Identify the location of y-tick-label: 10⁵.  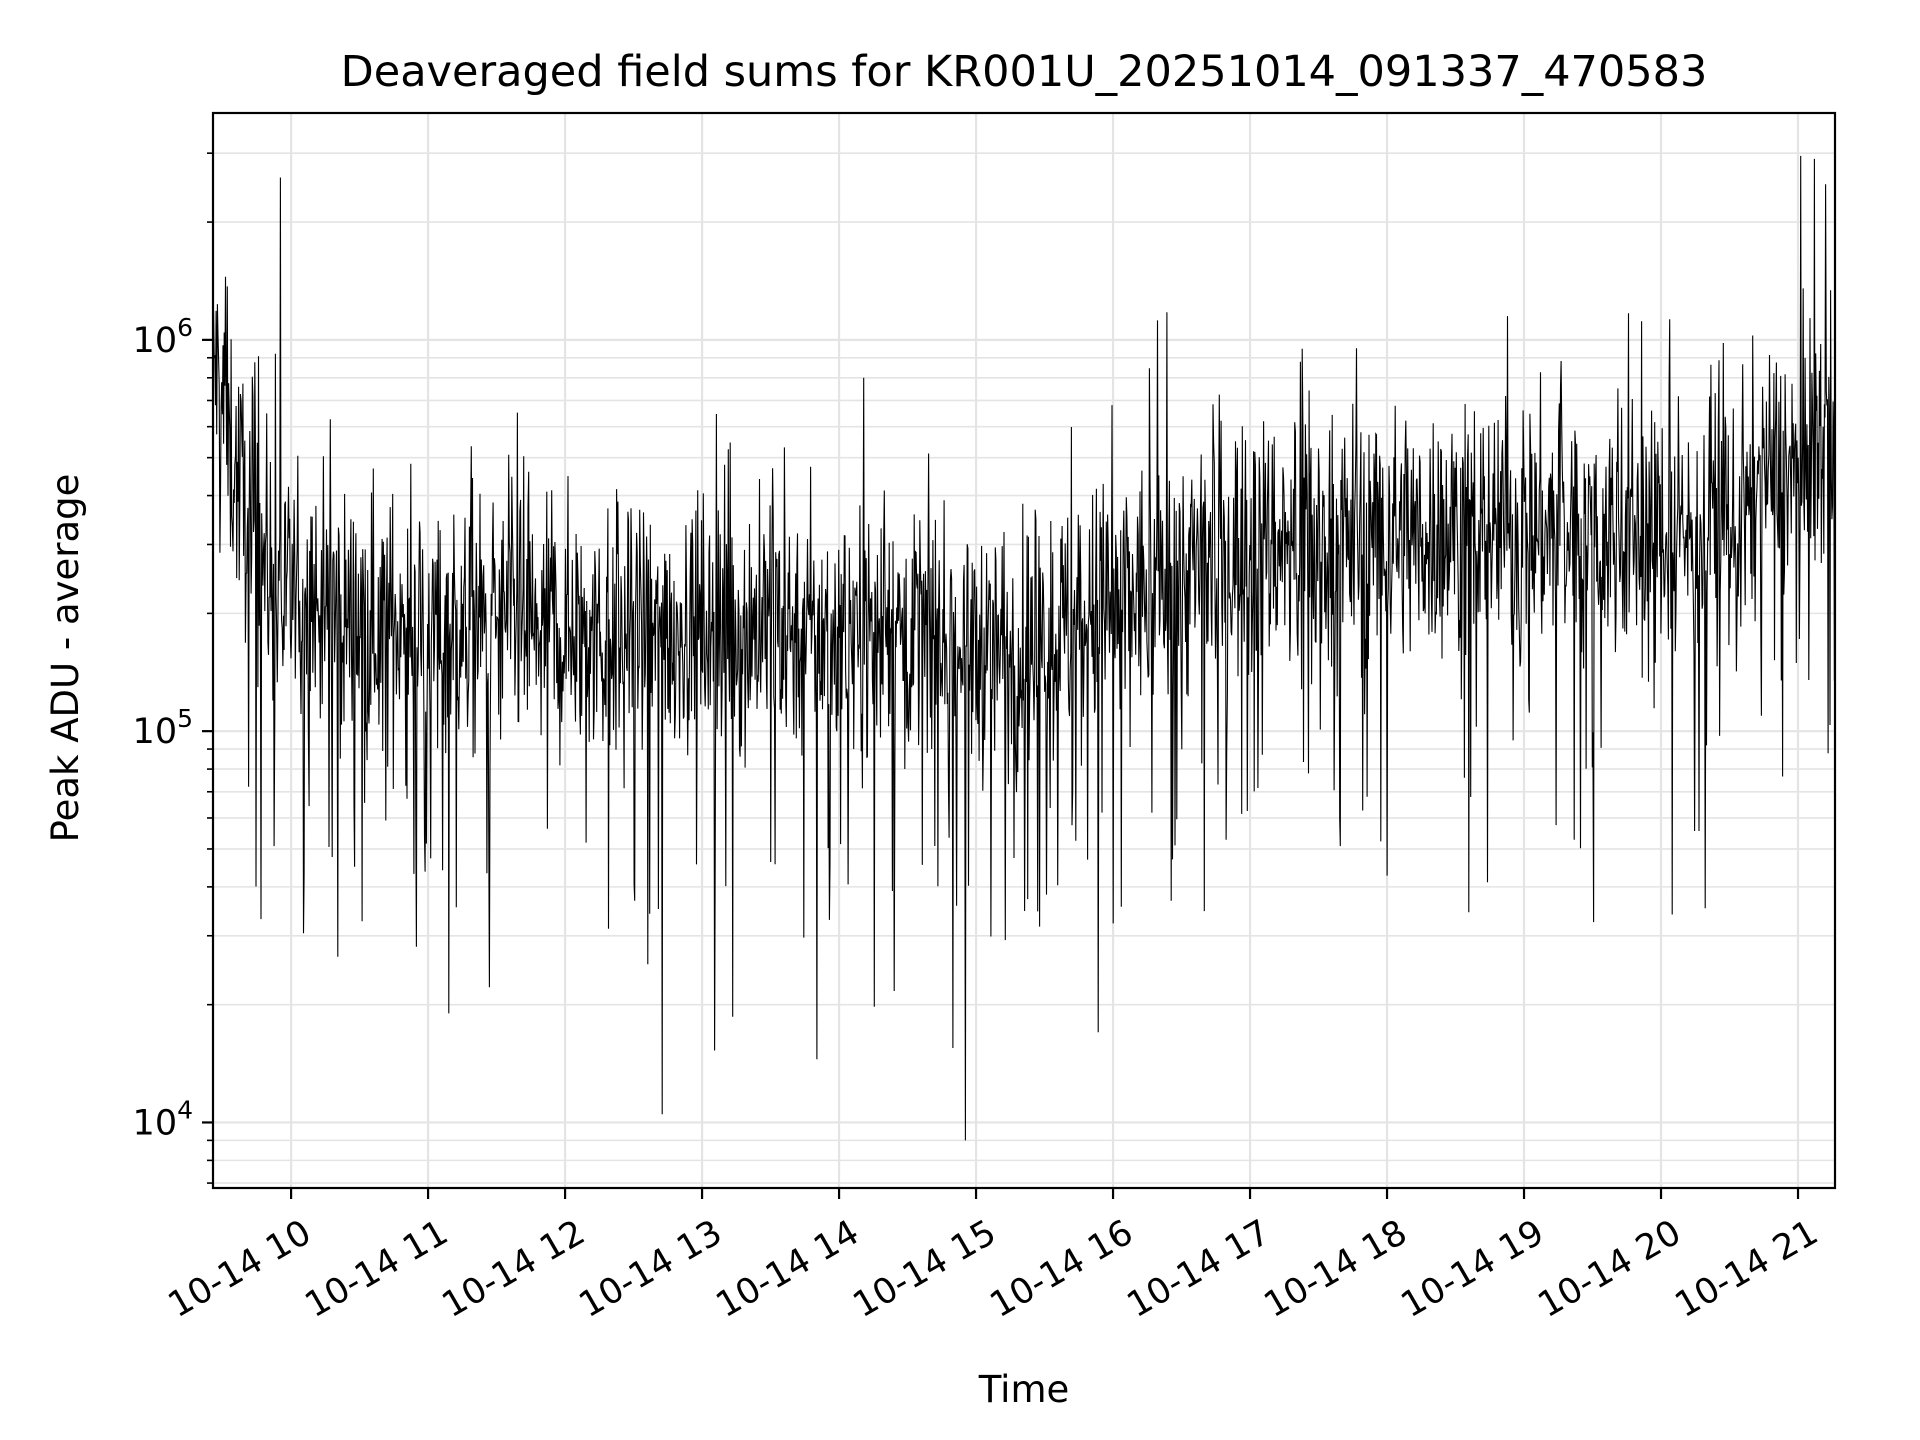
(163, 728).